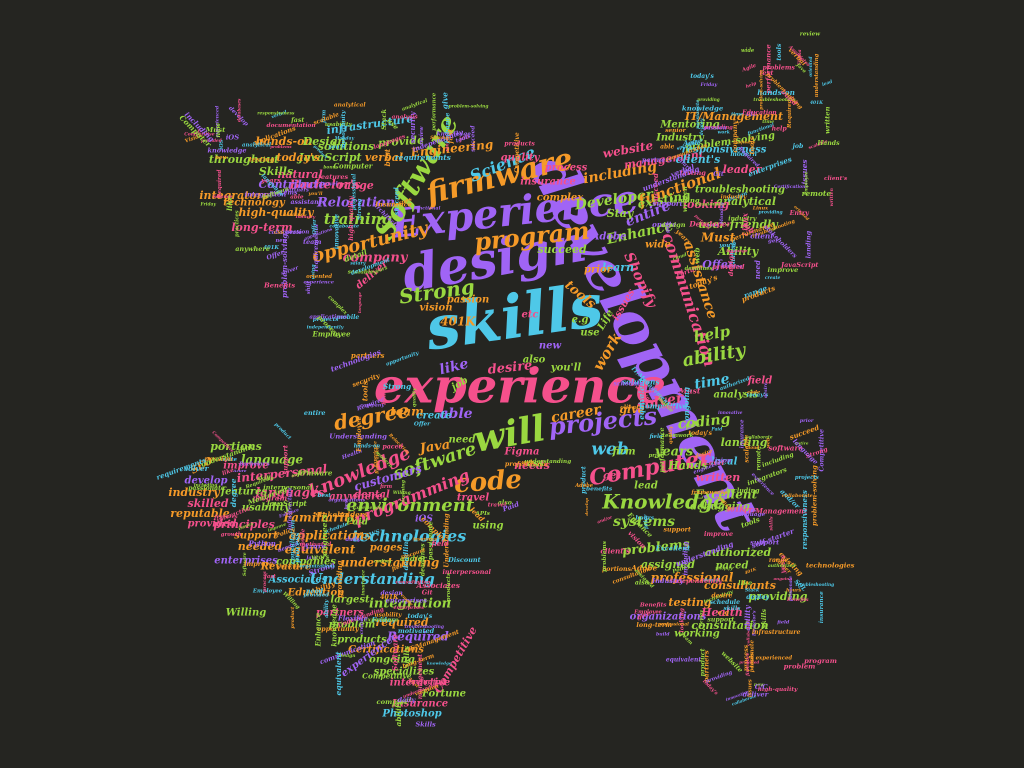  What do you see at coordinates (205, 486) in the screenshot?
I see `cloud-word-small: including` at bounding box center [205, 486].